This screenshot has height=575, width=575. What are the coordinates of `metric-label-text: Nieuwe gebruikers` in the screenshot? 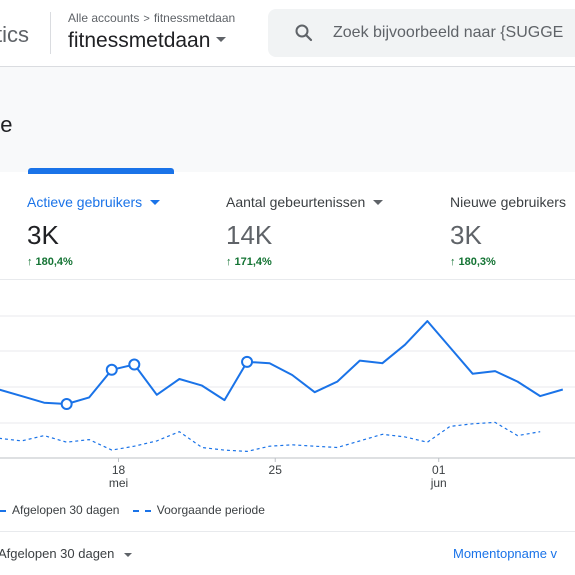 It's located at (508, 202).